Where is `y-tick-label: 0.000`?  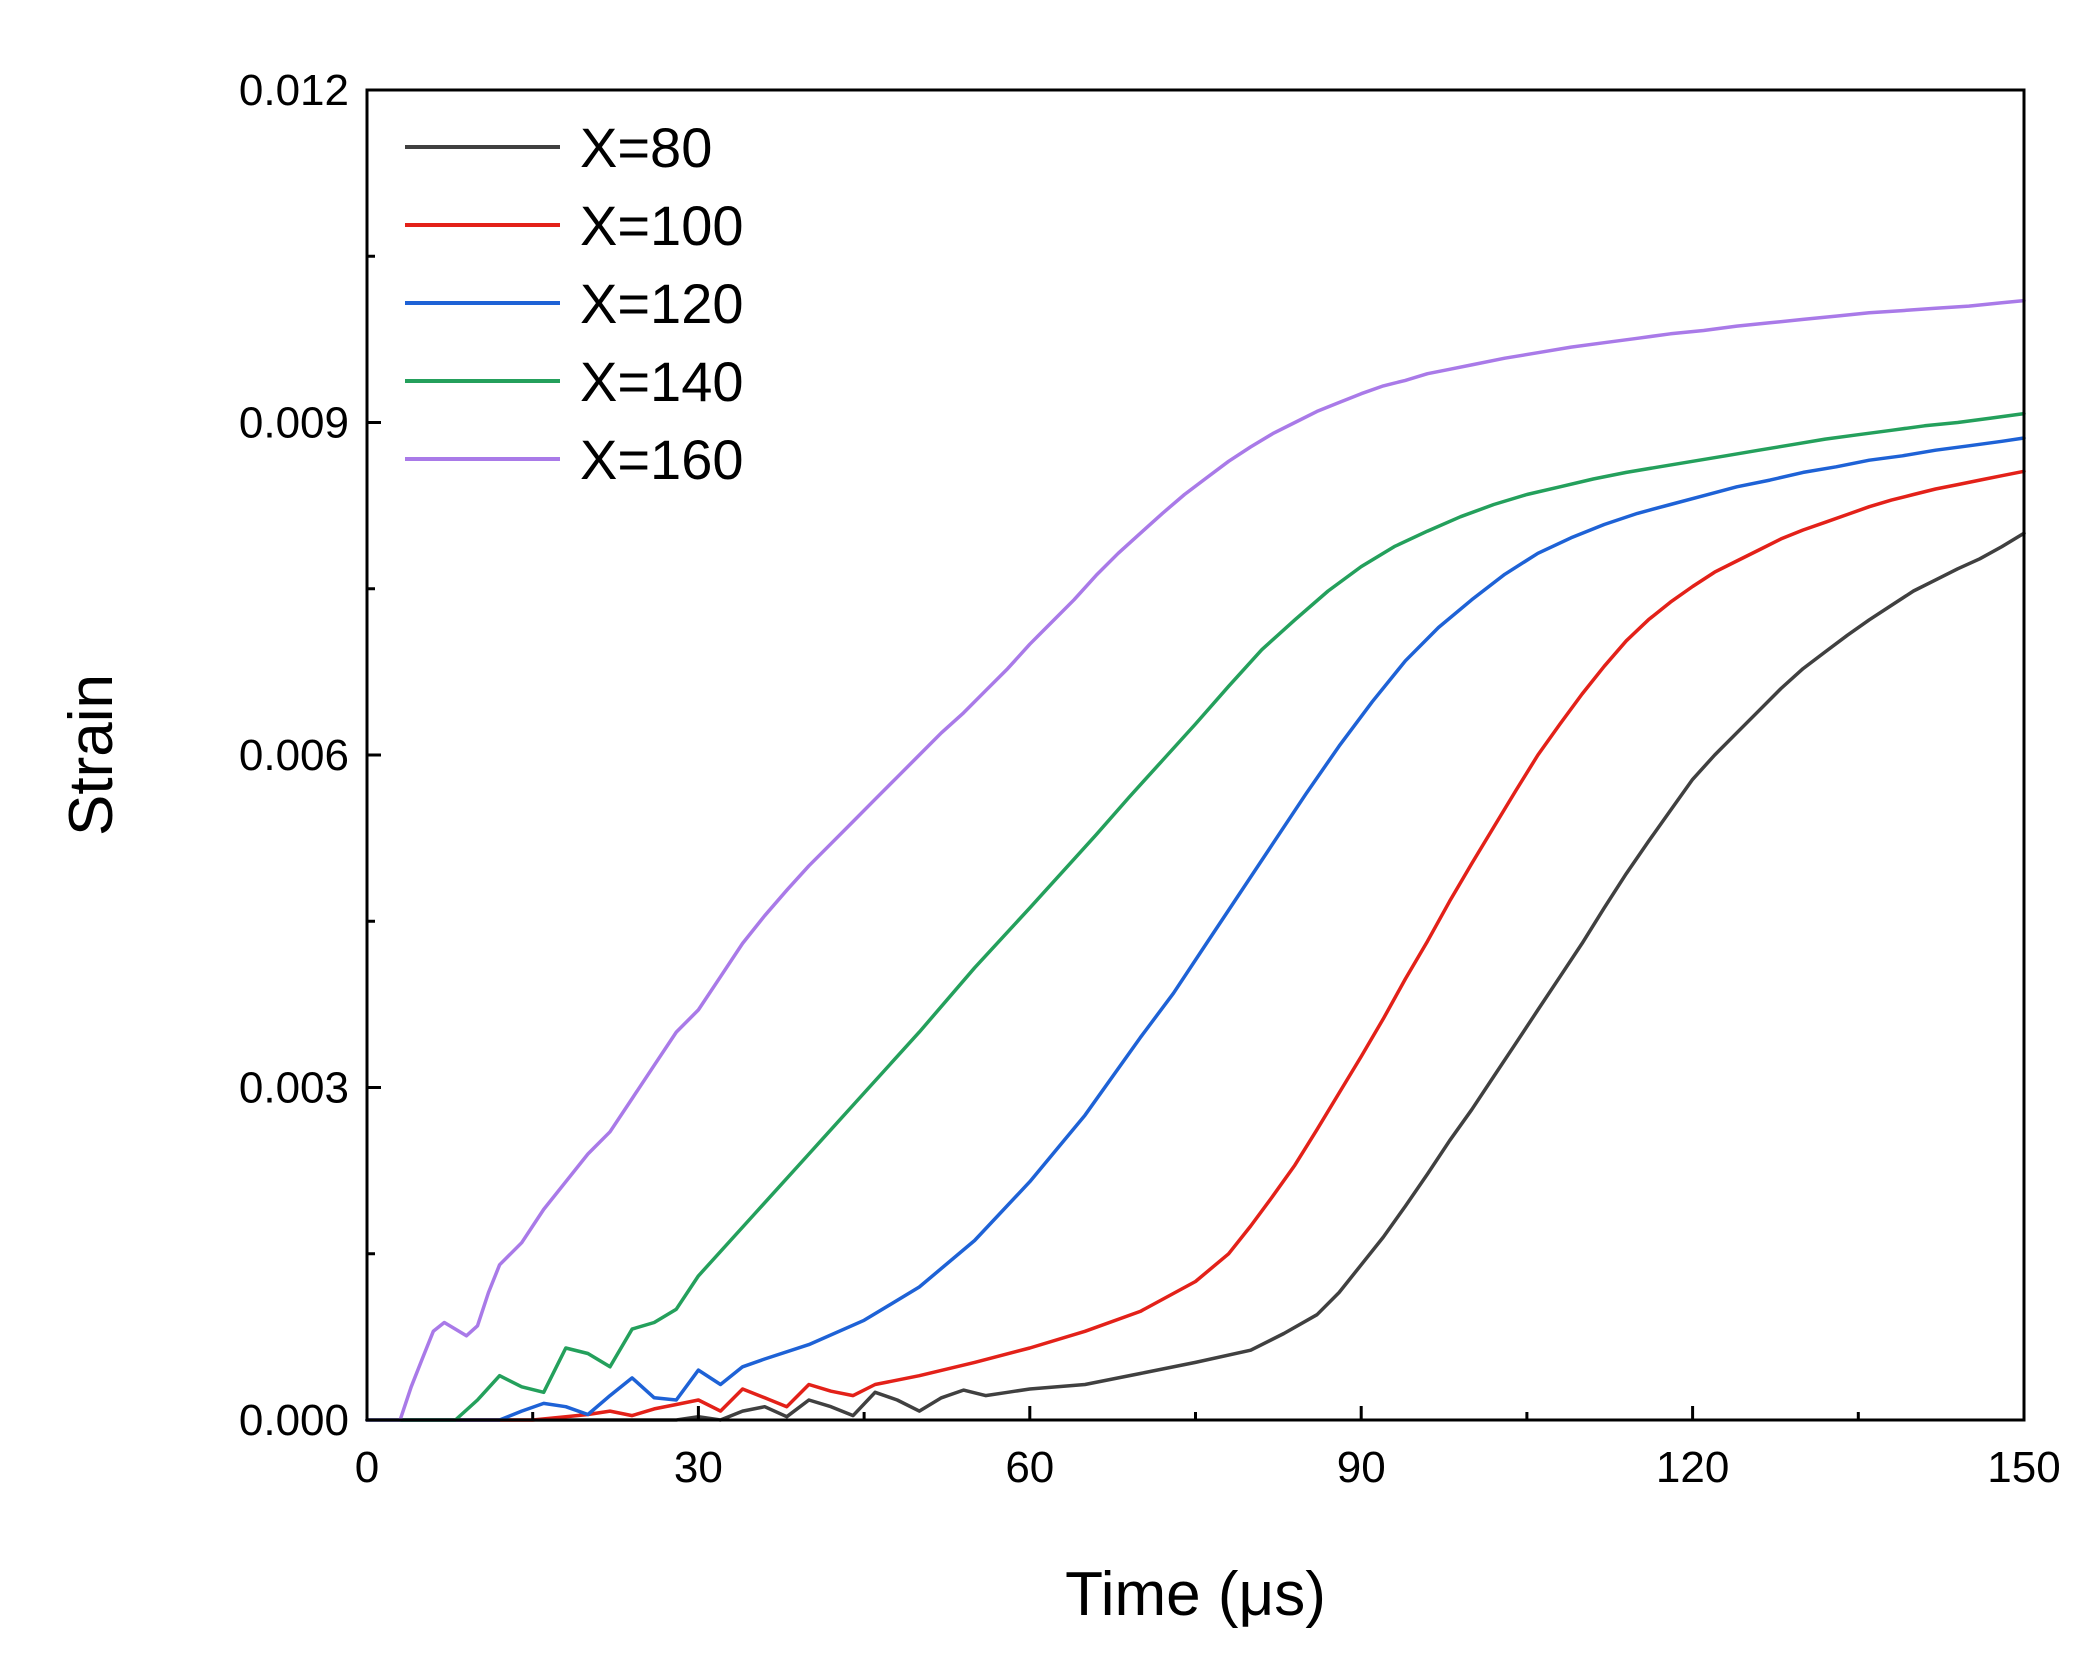
y-tick-label: 0.000 is located at coordinates (294, 1420).